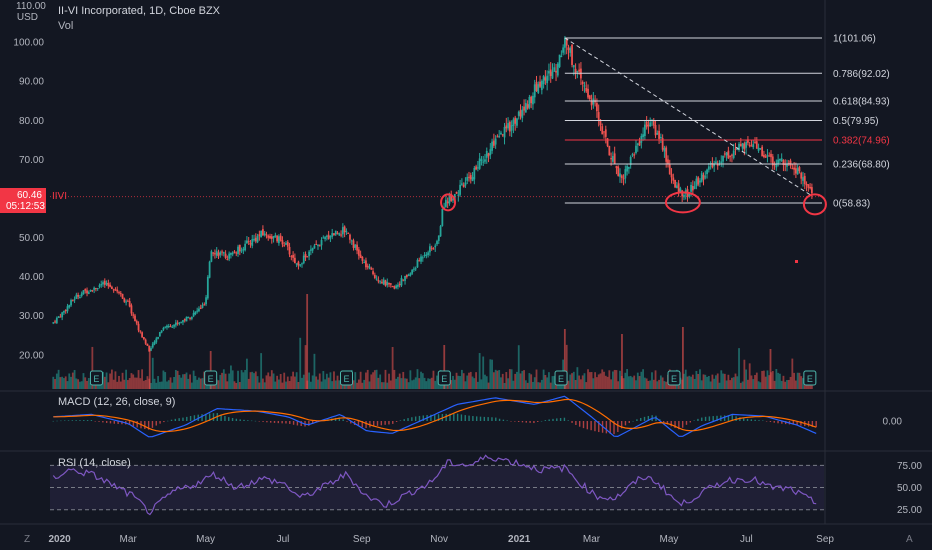 The width and height of the screenshot is (932, 550). I want to click on y-tick-label: 30.00, so click(31, 316).